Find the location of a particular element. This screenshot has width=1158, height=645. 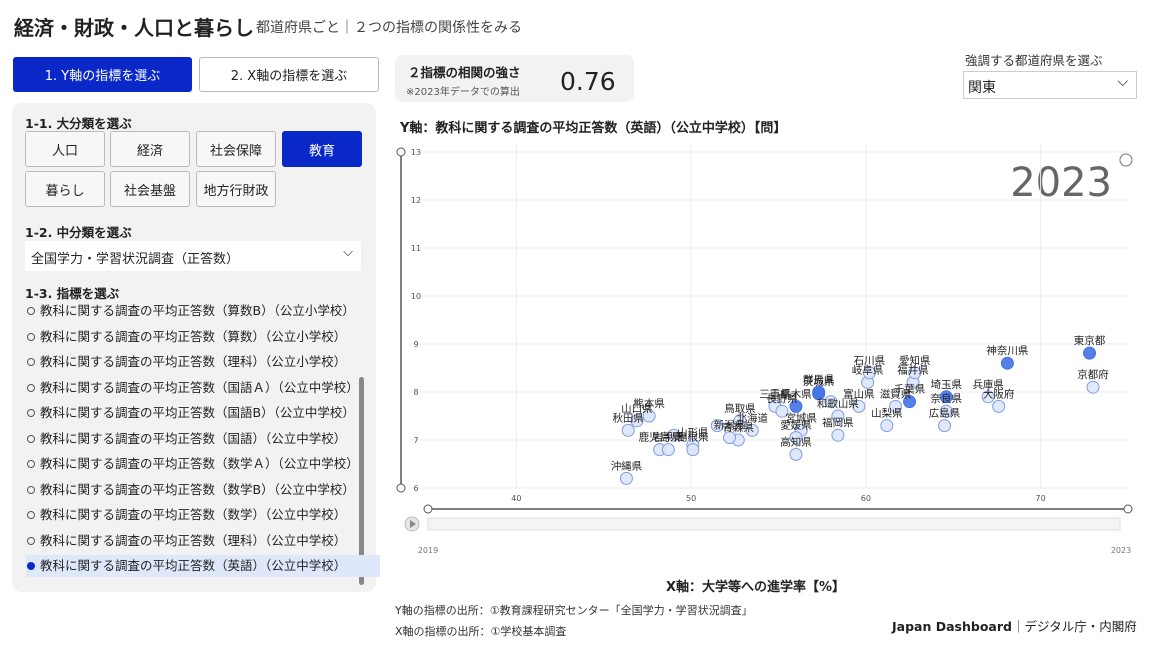

timeline is located at coordinates (774, 524).